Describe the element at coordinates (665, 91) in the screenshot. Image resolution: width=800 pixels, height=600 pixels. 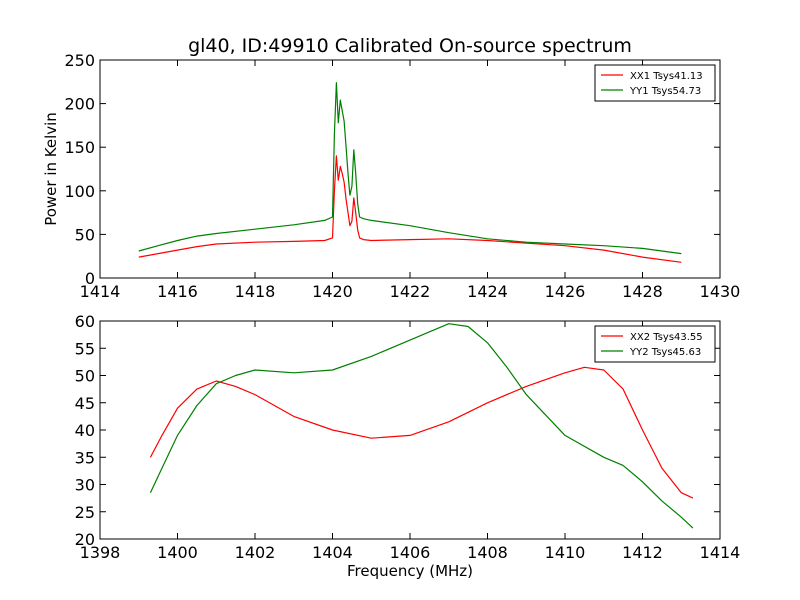
I see `top-legend-label-2: YY1 Tsys54.73` at that location.